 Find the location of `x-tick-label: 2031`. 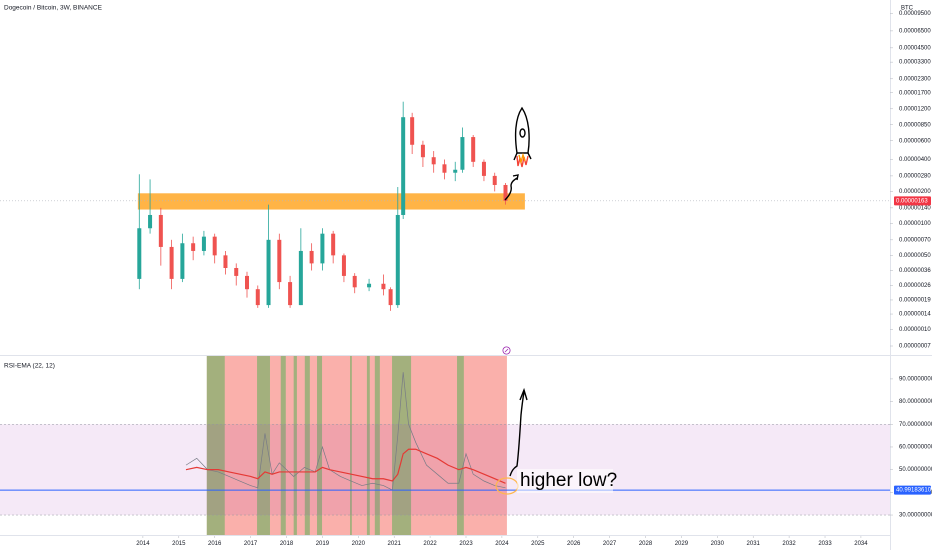

x-tick-label: 2031 is located at coordinates (754, 544).